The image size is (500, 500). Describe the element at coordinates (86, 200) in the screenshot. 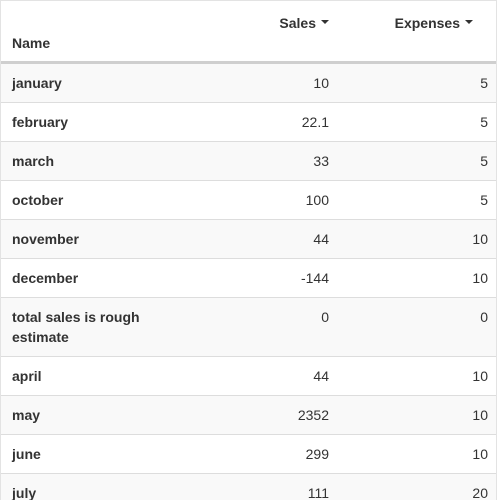

I see `cell-name: october` at that location.